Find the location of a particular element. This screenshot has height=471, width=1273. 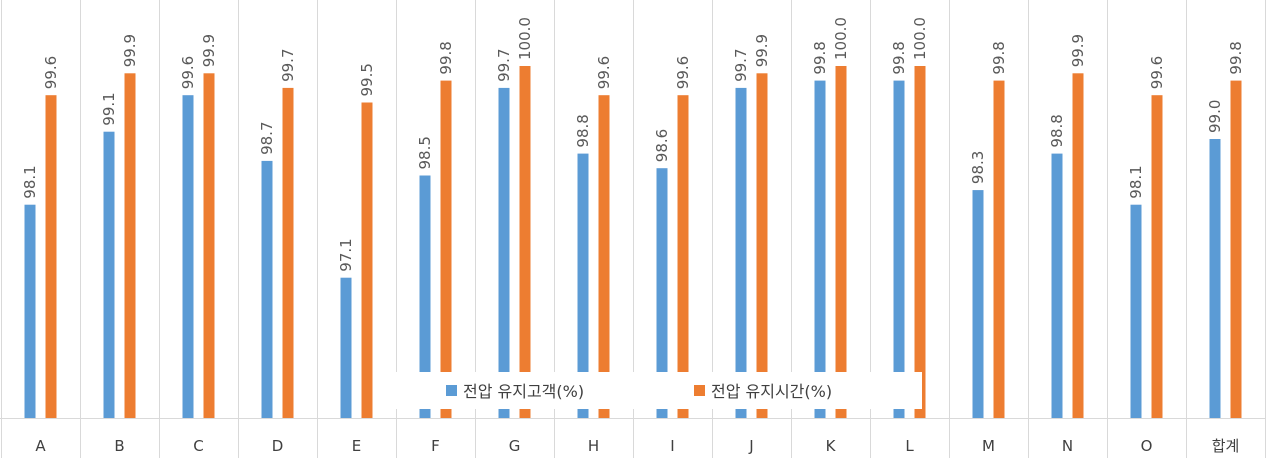

data-label-series-1: 98.7 is located at coordinates (267, 137).